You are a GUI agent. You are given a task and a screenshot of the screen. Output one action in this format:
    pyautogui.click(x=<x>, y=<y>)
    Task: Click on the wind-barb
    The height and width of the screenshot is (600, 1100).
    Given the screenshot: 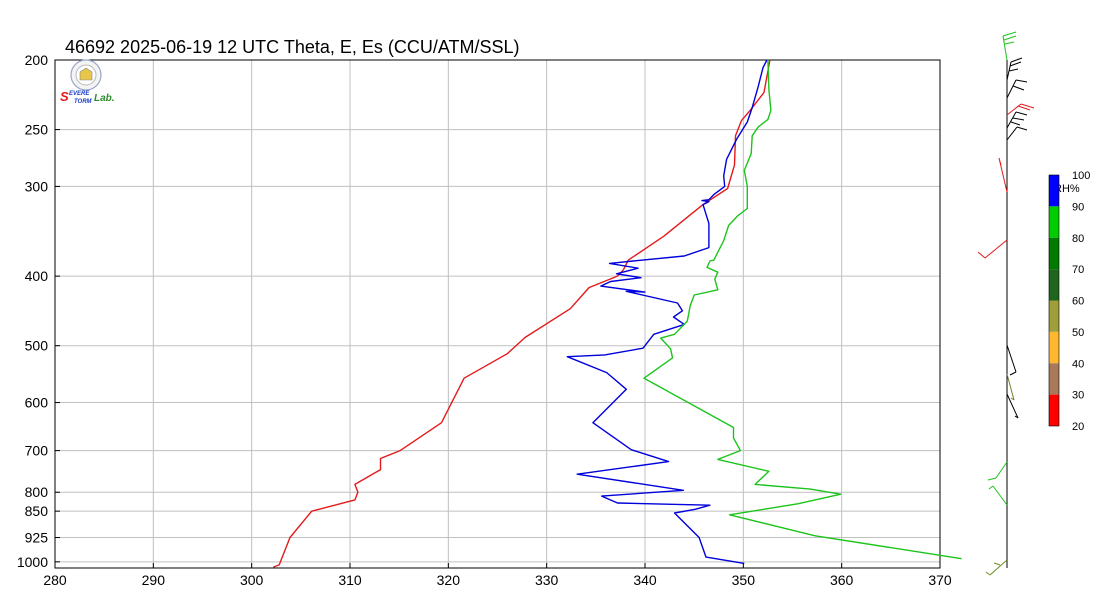 What is the action you would take?
    pyautogui.click(x=1006, y=303)
    